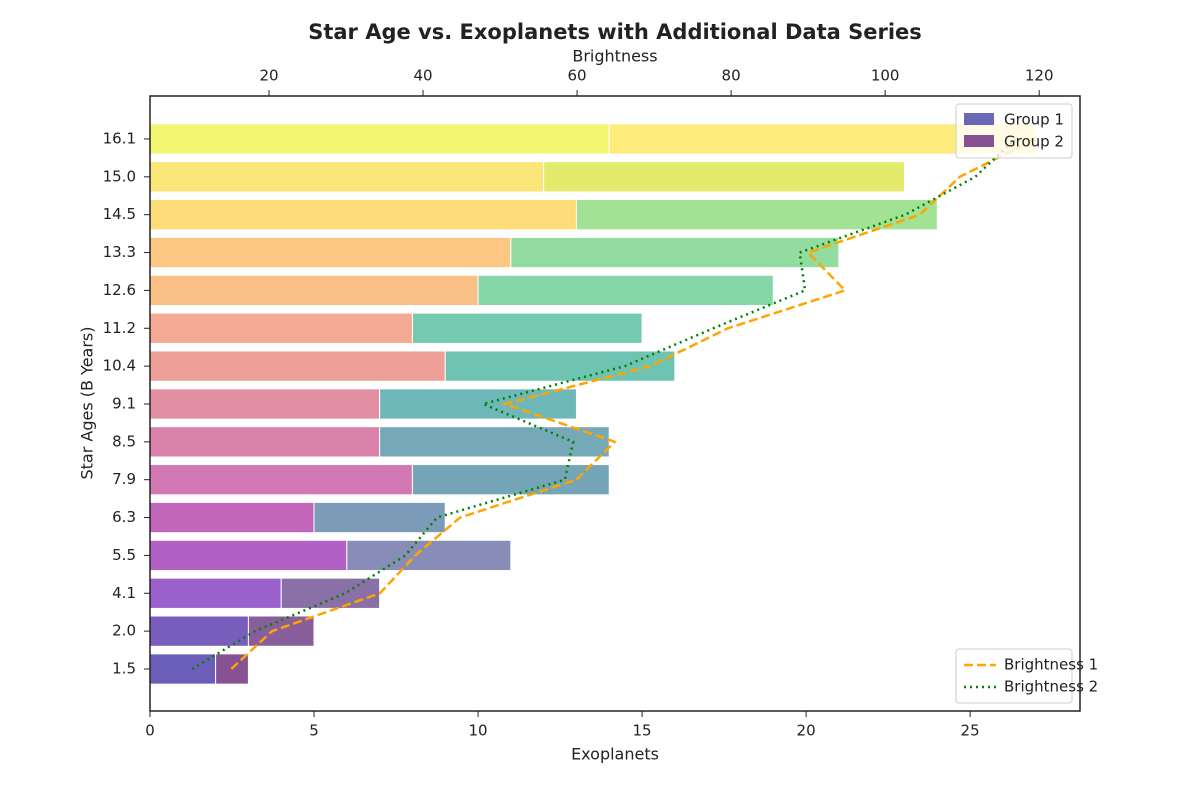 The width and height of the screenshot is (1200, 804). Describe the element at coordinates (124, 593) in the screenshot. I see `y-tick-label: 4.1` at that location.